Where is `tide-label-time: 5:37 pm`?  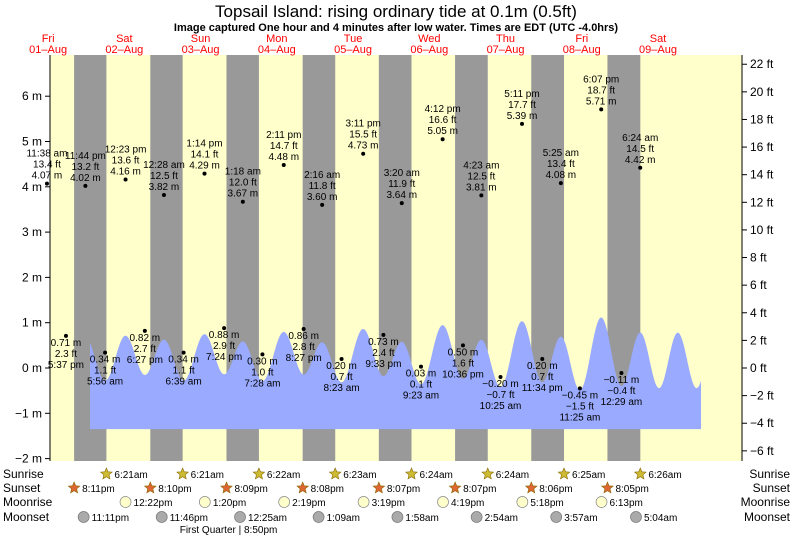 tide-label-time: 5:37 pm is located at coordinates (66, 365).